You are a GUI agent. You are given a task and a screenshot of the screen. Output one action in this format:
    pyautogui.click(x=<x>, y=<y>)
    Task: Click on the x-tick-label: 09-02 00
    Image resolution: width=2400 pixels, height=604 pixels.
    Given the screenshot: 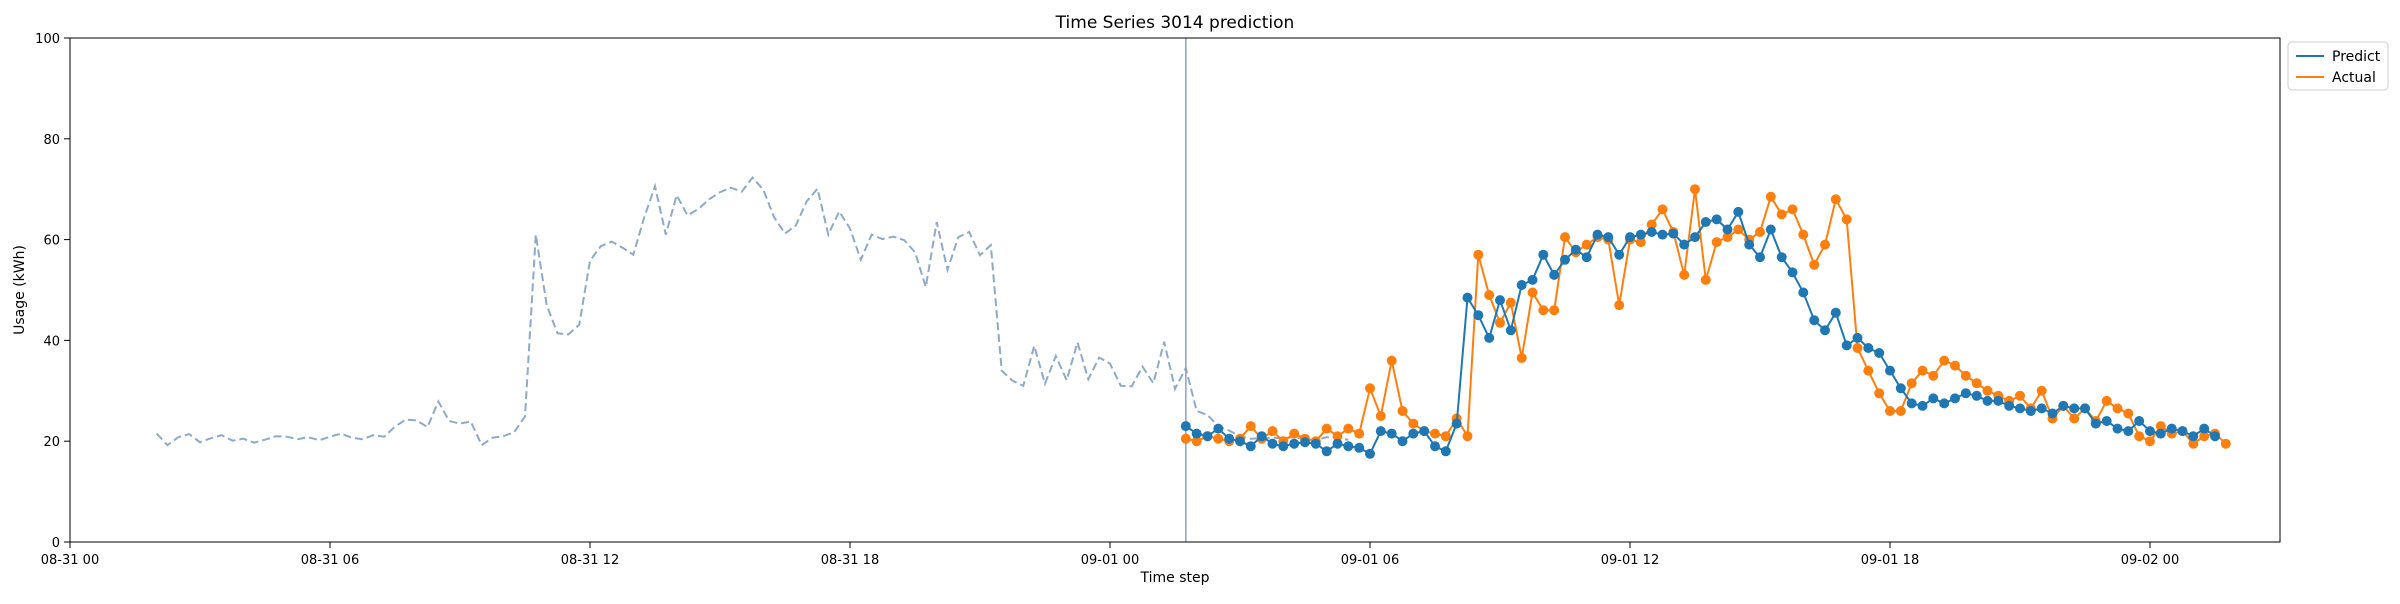 What is the action you would take?
    pyautogui.click(x=2150, y=560)
    